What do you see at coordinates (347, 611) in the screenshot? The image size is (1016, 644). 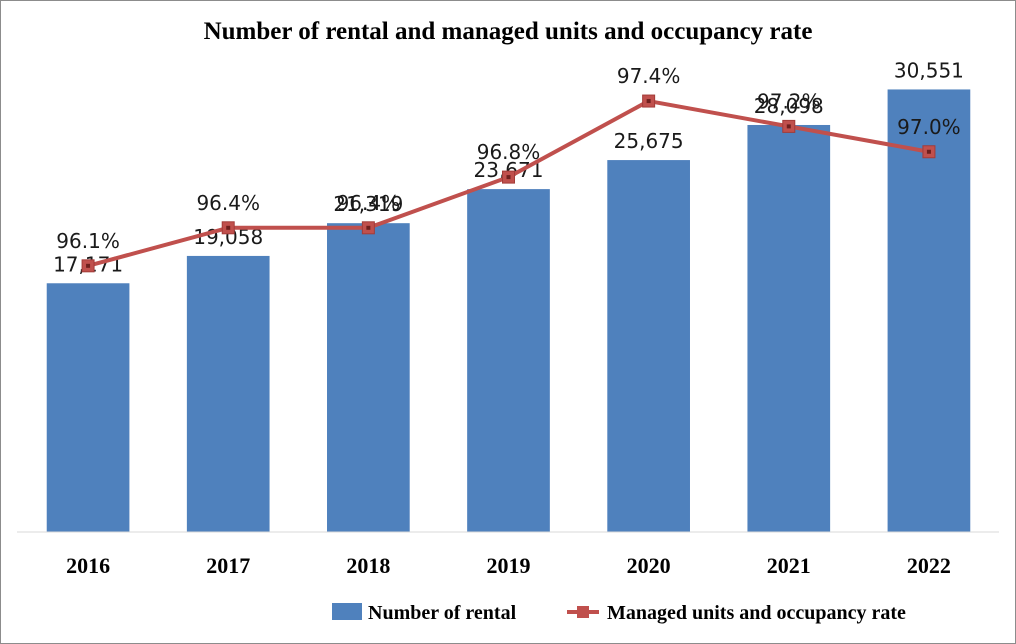 I see `legend-swatch-bar` at bounding box center [347, 611].